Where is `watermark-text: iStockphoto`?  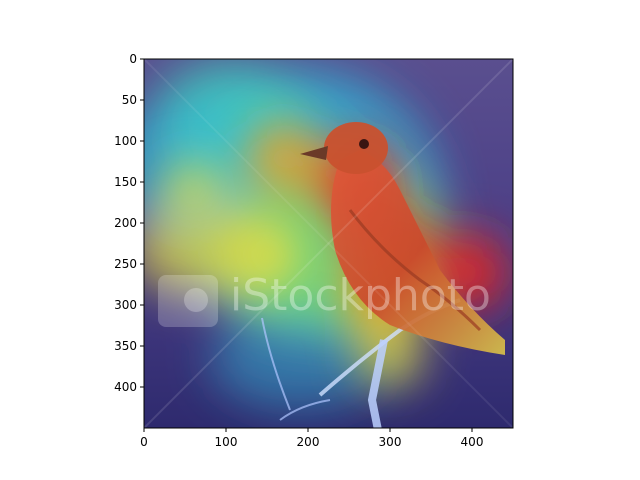
watermark-text: iStockphoto is located at coordinates (360, 295).